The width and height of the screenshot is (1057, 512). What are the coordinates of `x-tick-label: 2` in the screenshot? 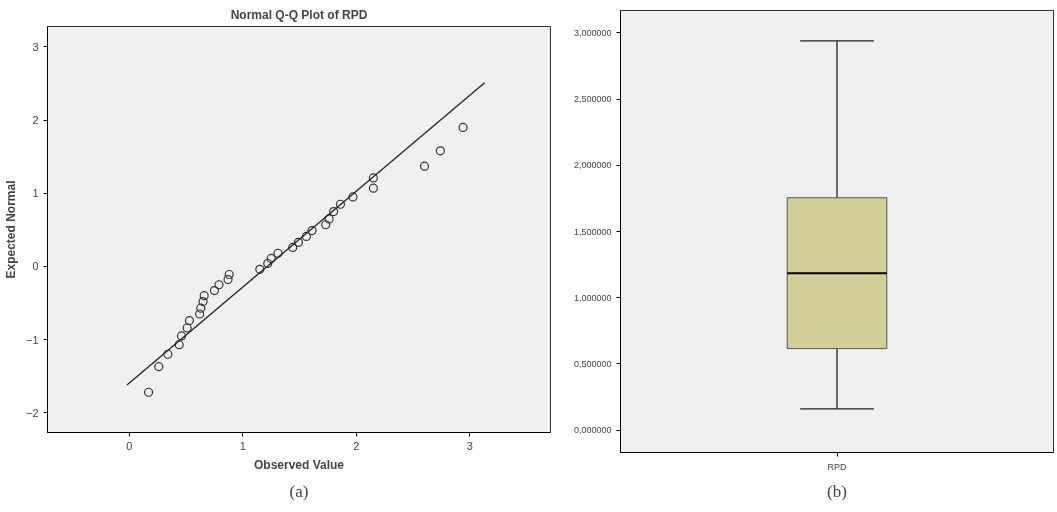 It's located at (356, 445).